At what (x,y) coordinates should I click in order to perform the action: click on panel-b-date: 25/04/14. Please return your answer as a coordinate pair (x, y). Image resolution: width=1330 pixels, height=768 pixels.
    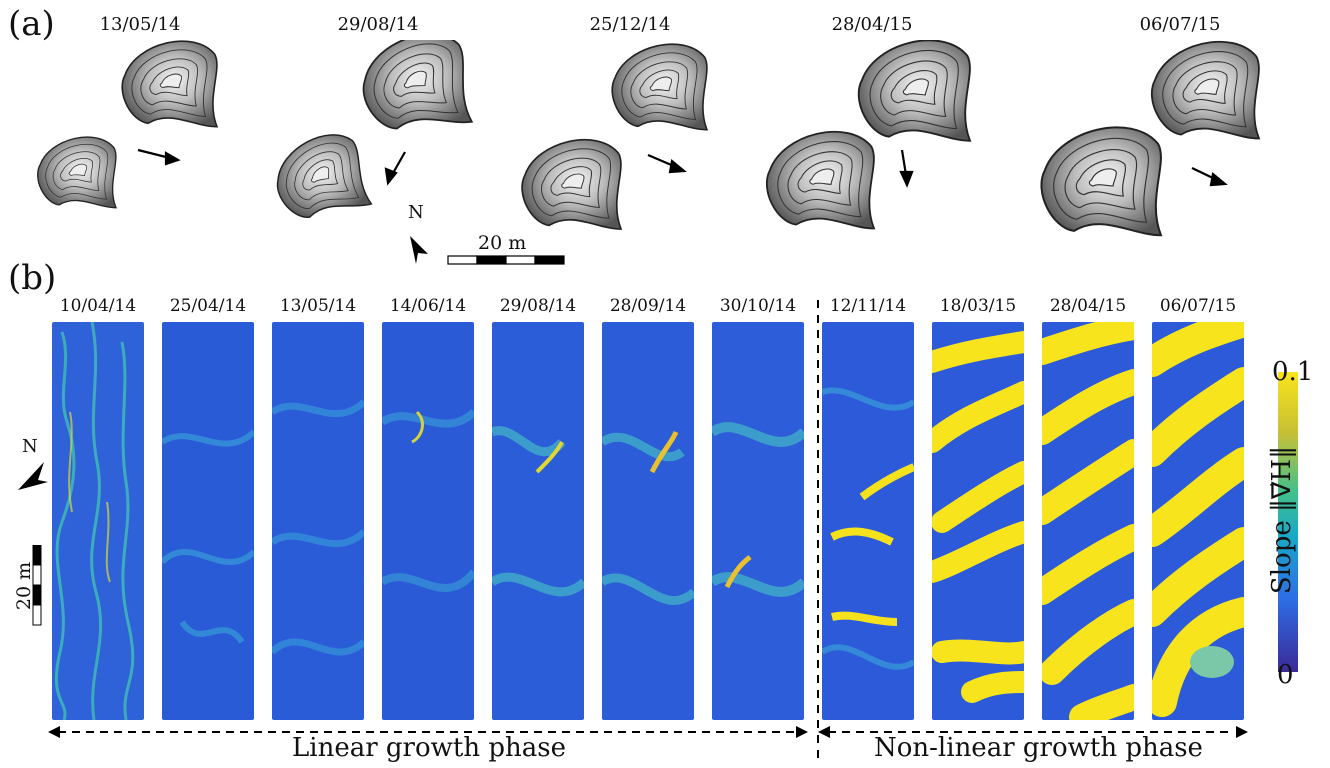
    Looking at the image, I should click on (208, 306).